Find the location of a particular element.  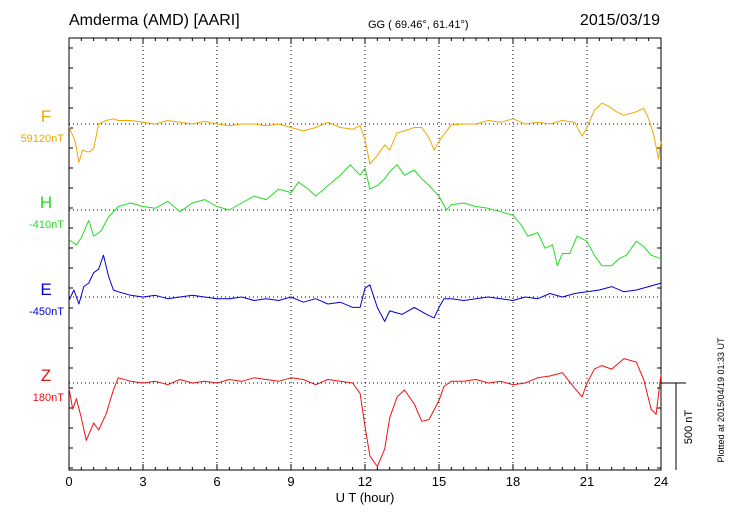

x-tick-label: 9 is located at coordinates (290, 481).